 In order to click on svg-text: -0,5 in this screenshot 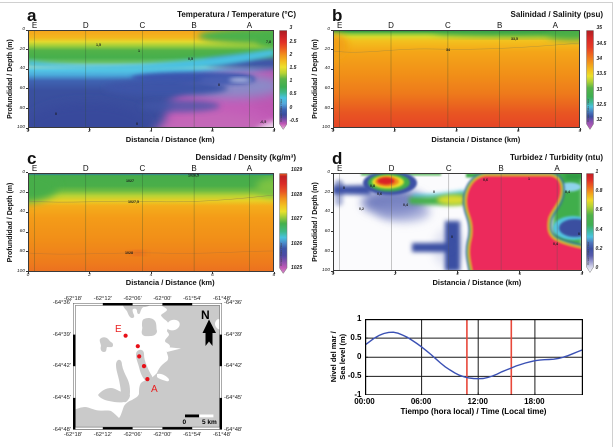, I will do `click(263, 122)`.